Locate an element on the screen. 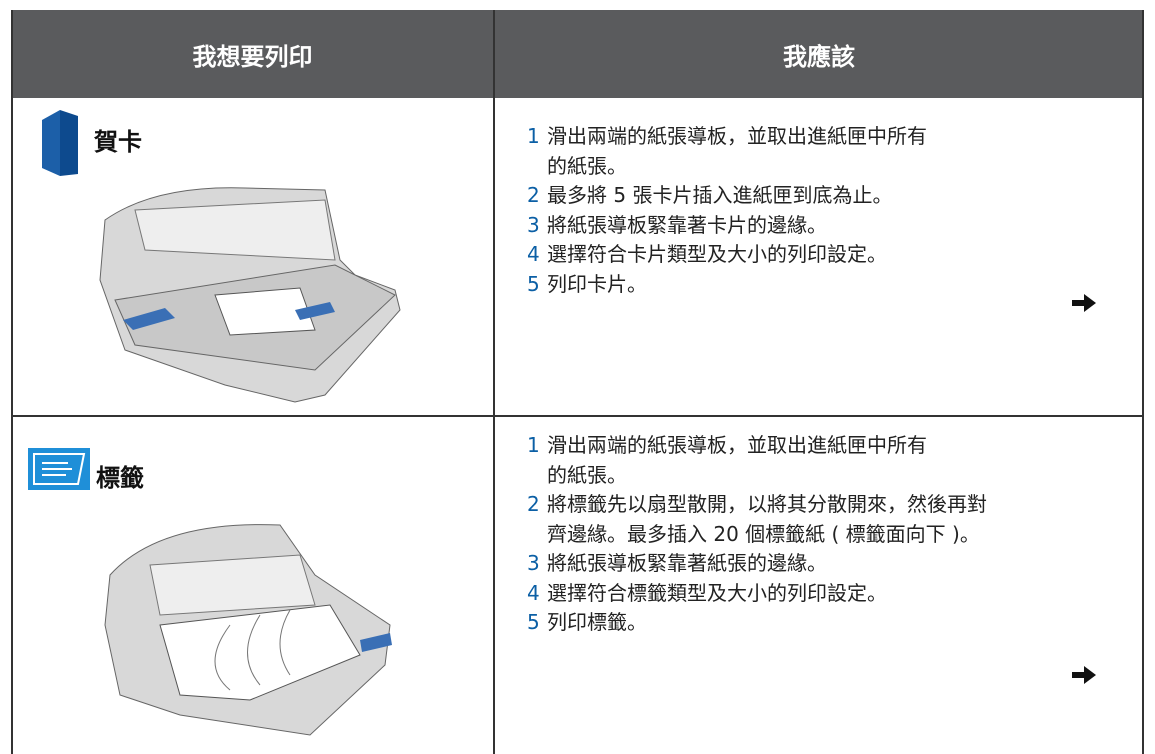  step-line: 列印標籤。 is located at coordinates (597, 622).